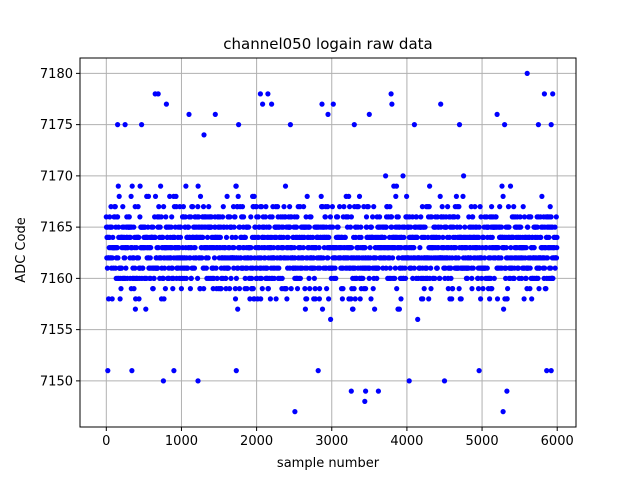 The height and width of the screenshot is (480, 640). Describe the element at coordinates (56, 279) in the screenshot. I see `y-tick-label: 7160` at that location.